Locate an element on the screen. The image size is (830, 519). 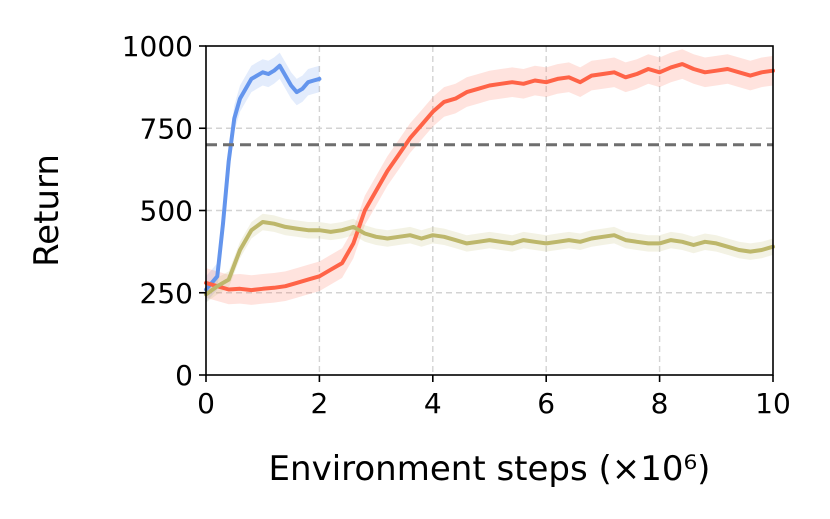
y-tick-label: 1000 is located at coordinates (157, 46).